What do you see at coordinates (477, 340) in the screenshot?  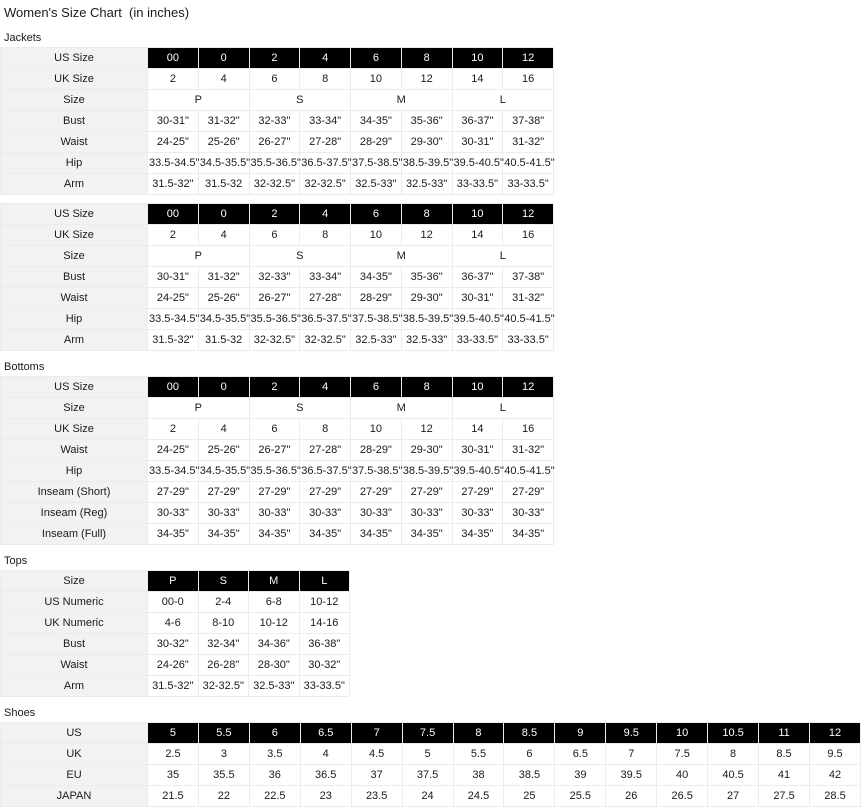 I see `data-cell: 33-33.5"` at bounding box center [477, 340].